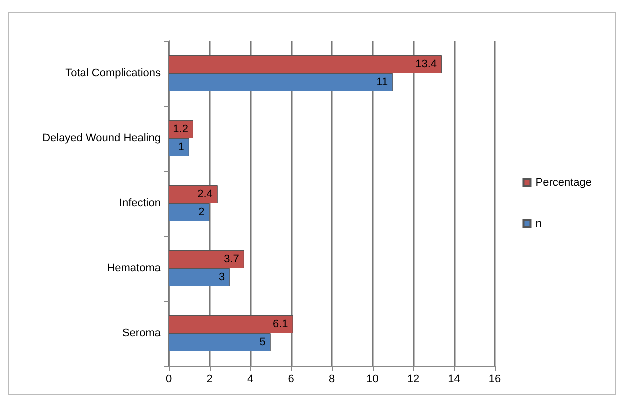 The height and width of the screenshot is (403, 626). Describe the element at coordinates (564, 183) in the screenshot. I see `legend-label: Percentage` at that location.